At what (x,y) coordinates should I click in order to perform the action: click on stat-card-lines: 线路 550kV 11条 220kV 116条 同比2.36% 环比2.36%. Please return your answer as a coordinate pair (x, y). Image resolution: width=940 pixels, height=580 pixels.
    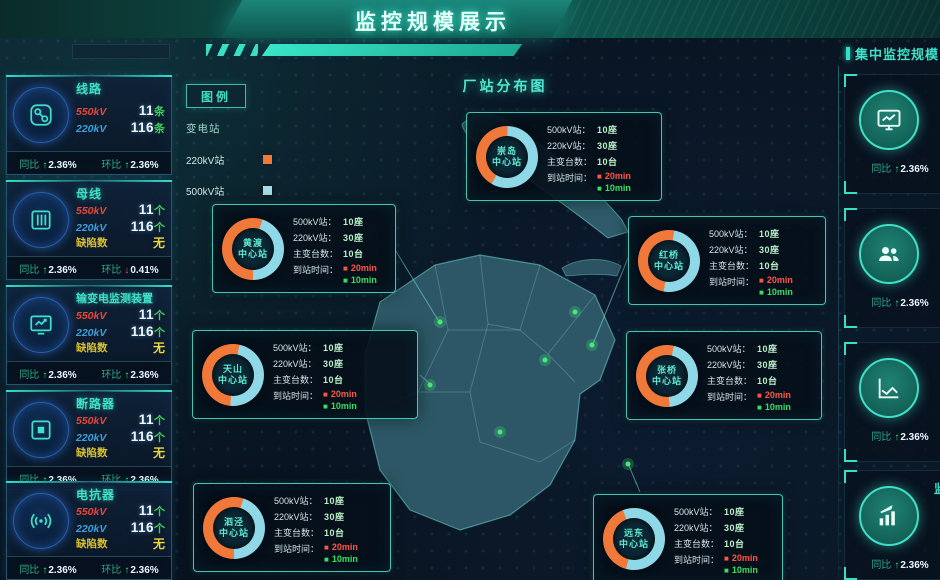
    Looking at the image, I should click on (89, 125).